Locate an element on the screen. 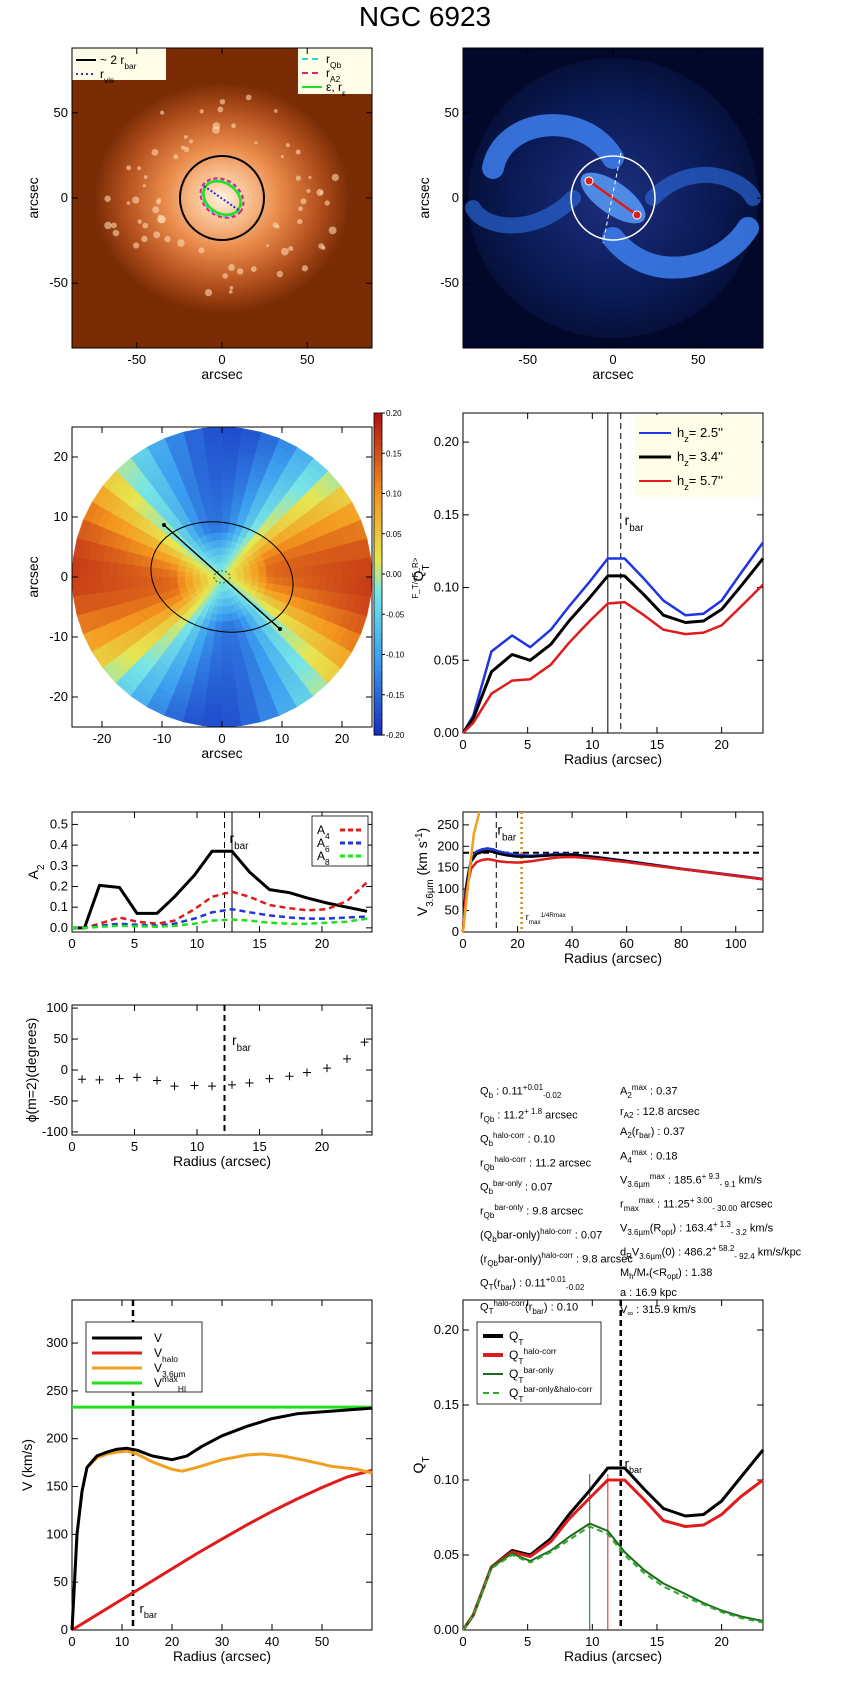 Image resolution: width=850 pixels, height=1700 pixels. parameter-text: r is located at coordinates (482, 1115).